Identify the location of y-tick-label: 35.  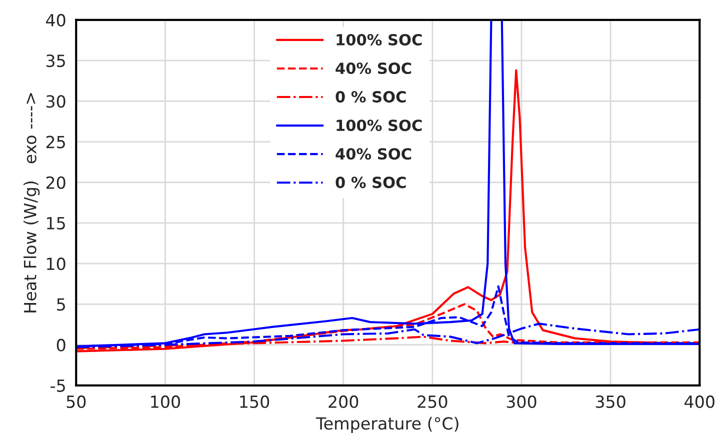
(55, 61).